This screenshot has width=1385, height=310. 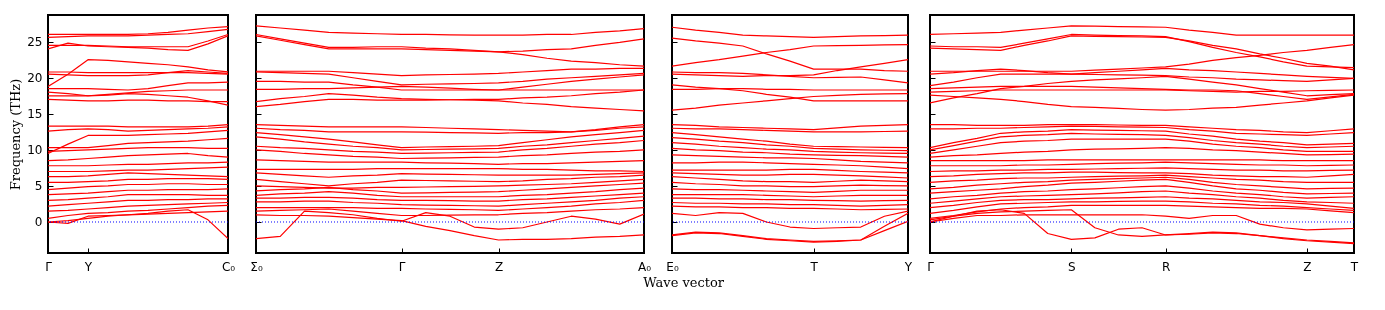 What do you see at coordinates (16, 134) in the screenshot?
I see `y-axis-title: Frequency (THz)` at bounding box center [16, 134].